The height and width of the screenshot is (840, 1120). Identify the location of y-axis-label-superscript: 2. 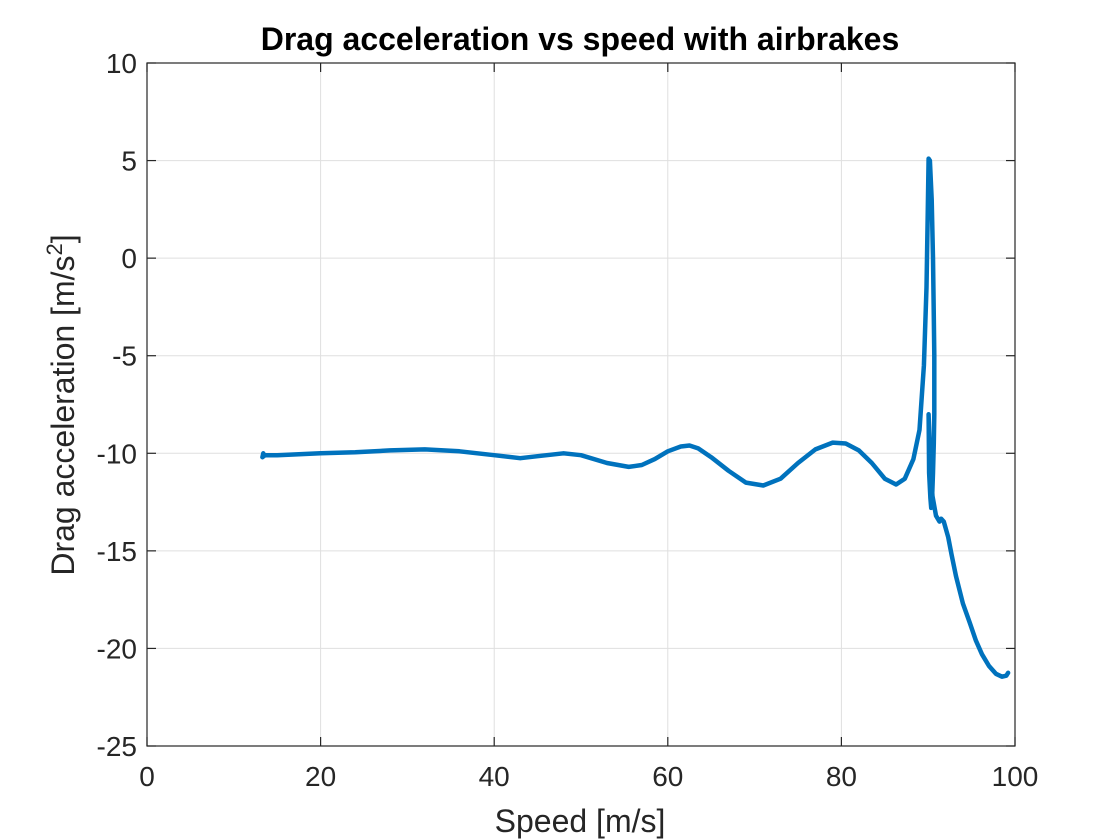
(54, 249).